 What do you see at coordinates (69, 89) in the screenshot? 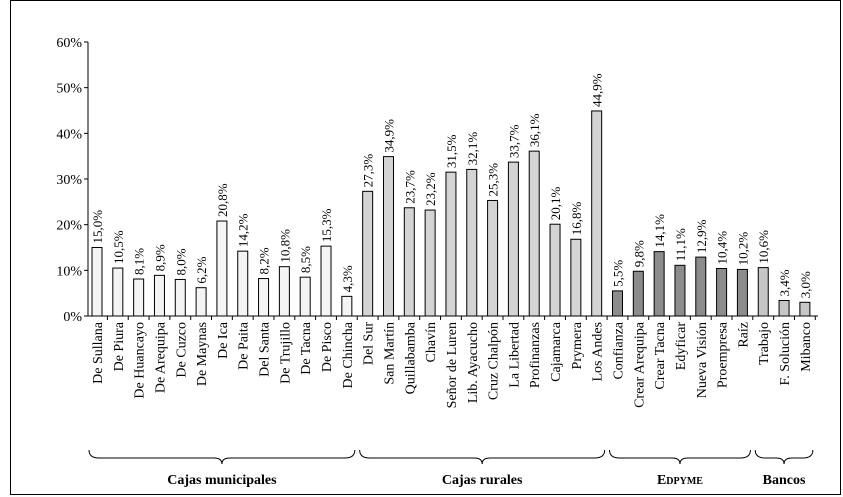
I see `y-tick-label: 50%` at bounding box center [69, 89].